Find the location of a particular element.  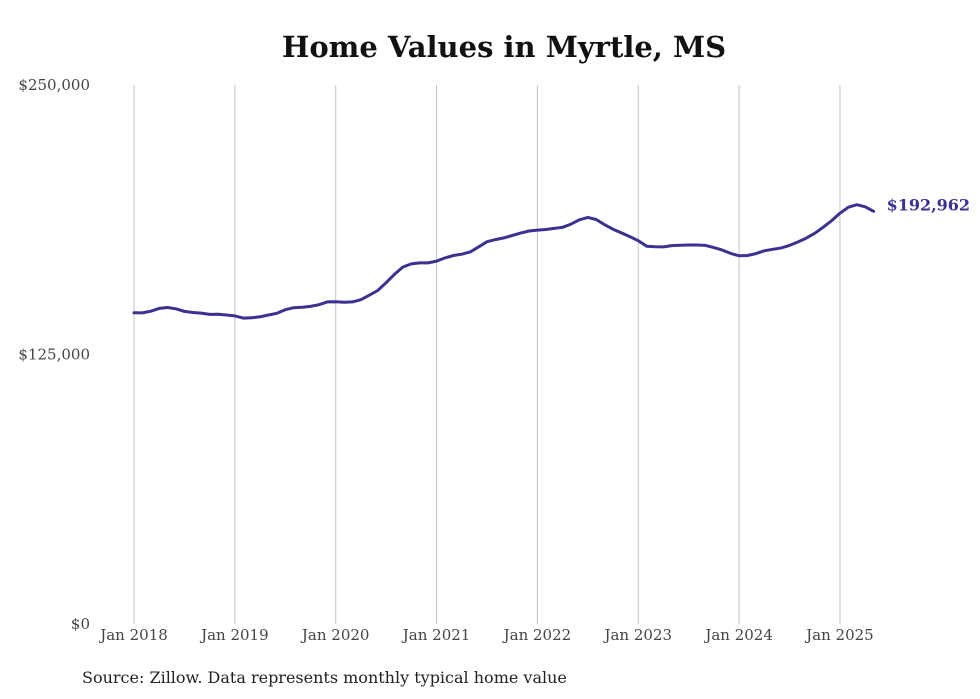

data-labels: $192,962 is located at coordinates (929, 204).